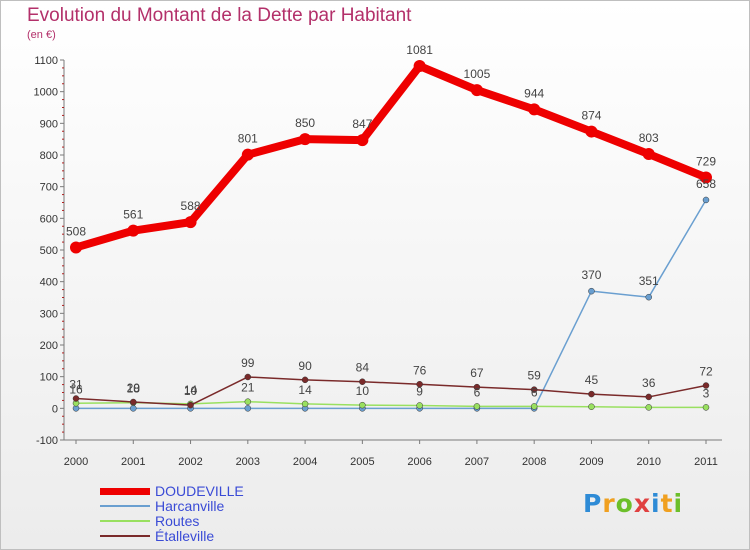 This screenshot has height=550, width=750. I want to click on y-tick-label: 800, so click(49, 156).